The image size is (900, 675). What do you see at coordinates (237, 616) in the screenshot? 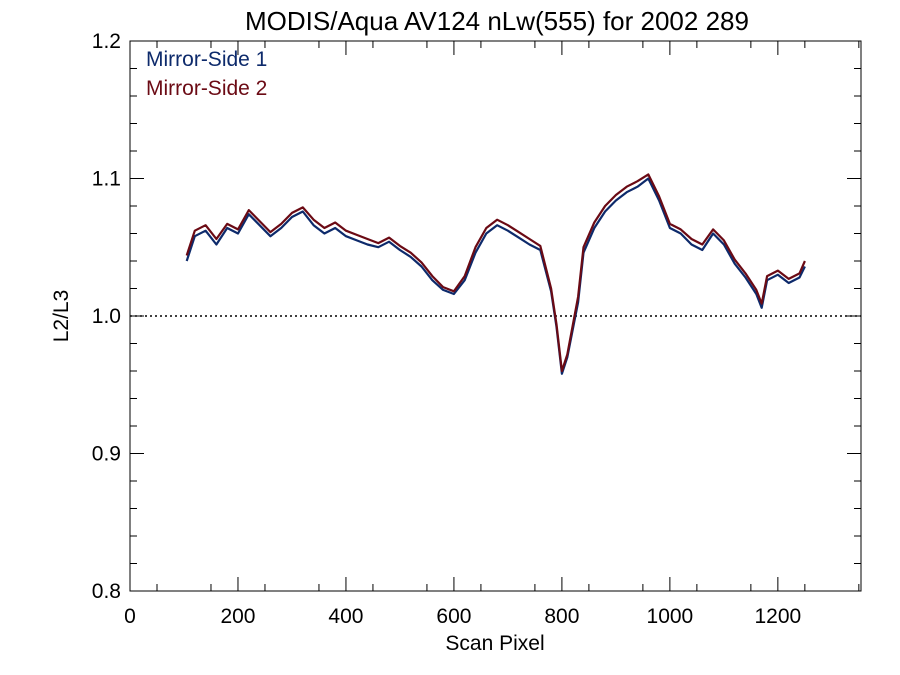
I see `x-tick-label: 200` at bounding box center [237, 616].